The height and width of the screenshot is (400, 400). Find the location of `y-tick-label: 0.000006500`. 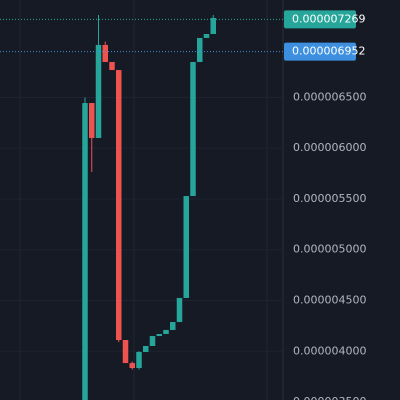

y-tick-label: 0.000006500 is located at coordinates (329, 96).